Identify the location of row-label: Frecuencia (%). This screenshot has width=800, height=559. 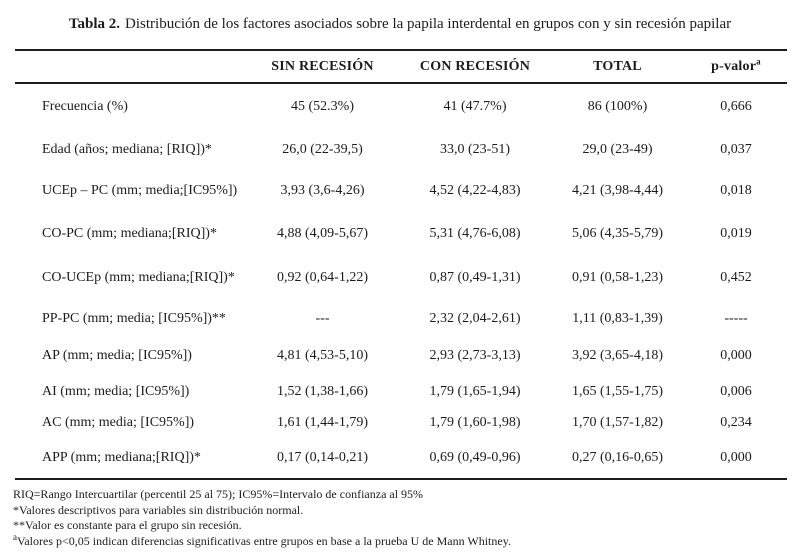
(85, 106).